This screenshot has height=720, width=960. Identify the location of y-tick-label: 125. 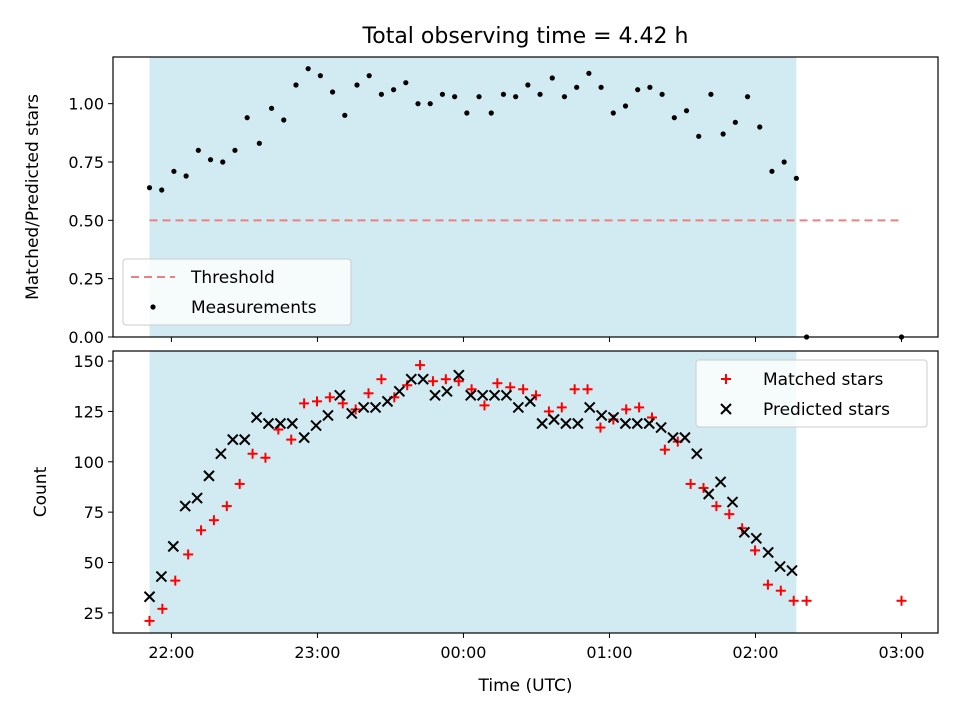
(88, 411).